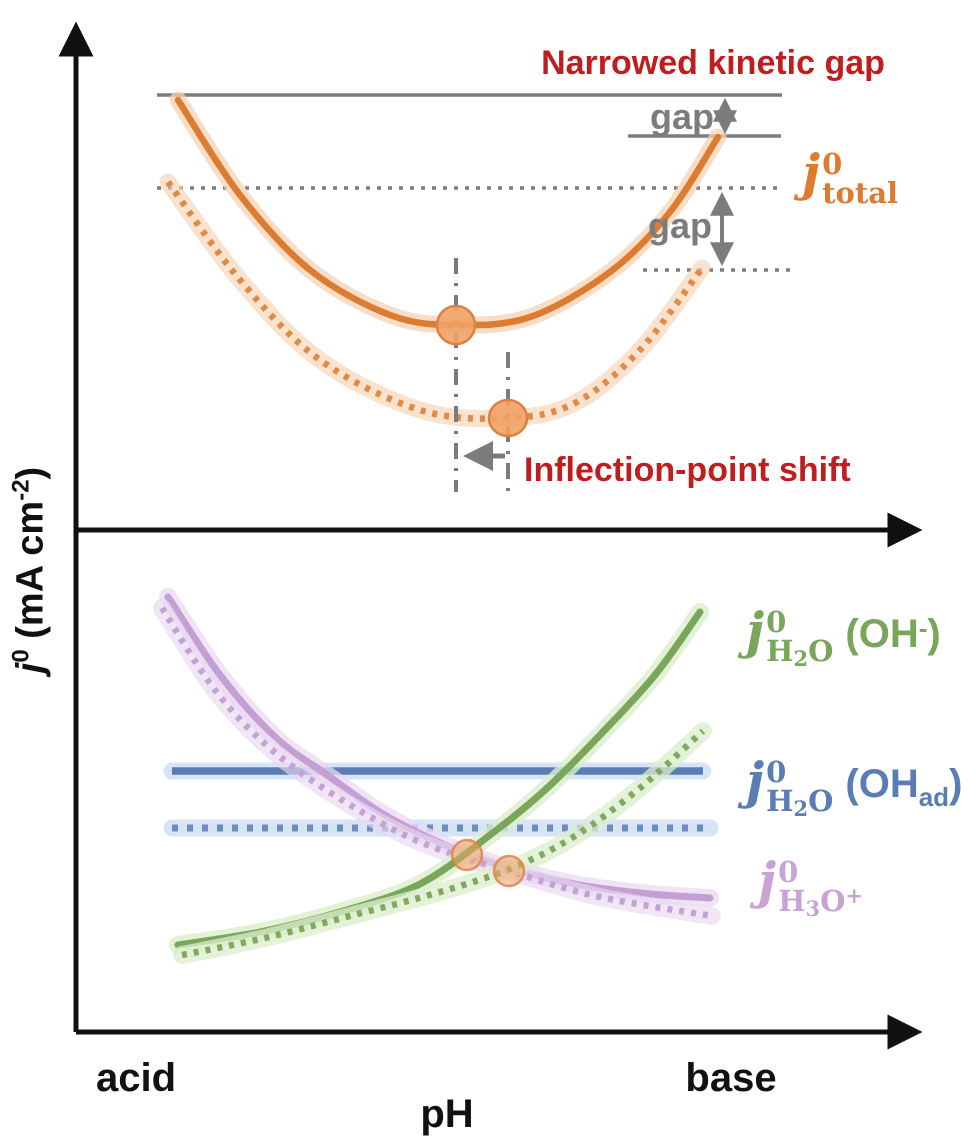 This screenshot has height=1145, width=976. I want to click on j-h3o-label: j 0 H 3 O +, so click(810, 886).